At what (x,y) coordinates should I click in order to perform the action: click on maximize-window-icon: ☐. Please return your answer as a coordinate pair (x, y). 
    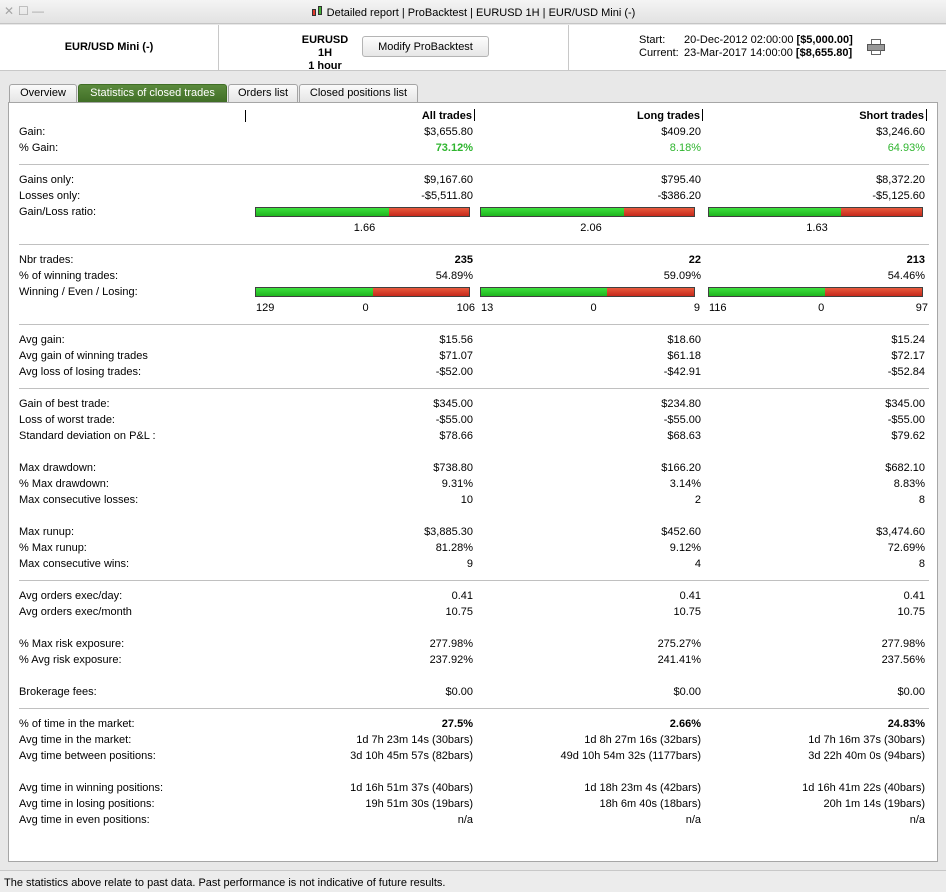
    Looking at the image, I should click on (23, 11).